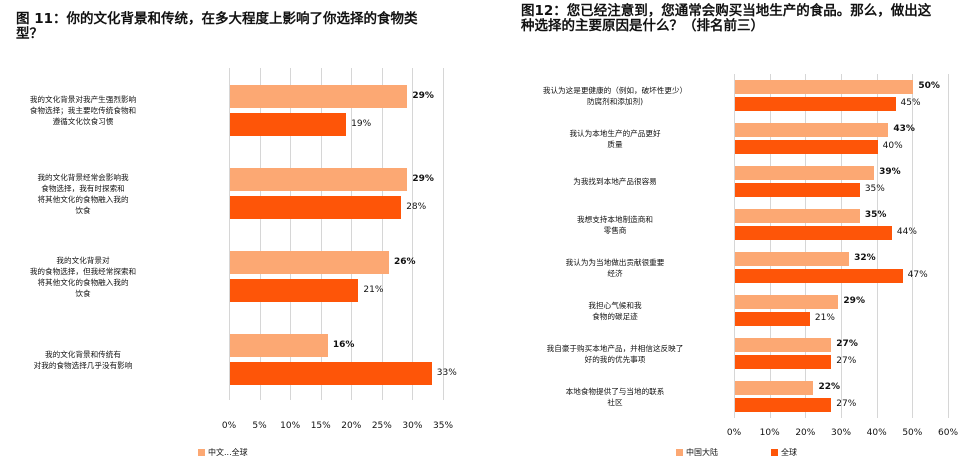 This screenshot has height=465, width=974. What do you see at coordinates (642, 26) in the screenshot?
I see `title-line-2: 种选择的主要原因是什么？（排名前三）` at bounding box center [642, 26].